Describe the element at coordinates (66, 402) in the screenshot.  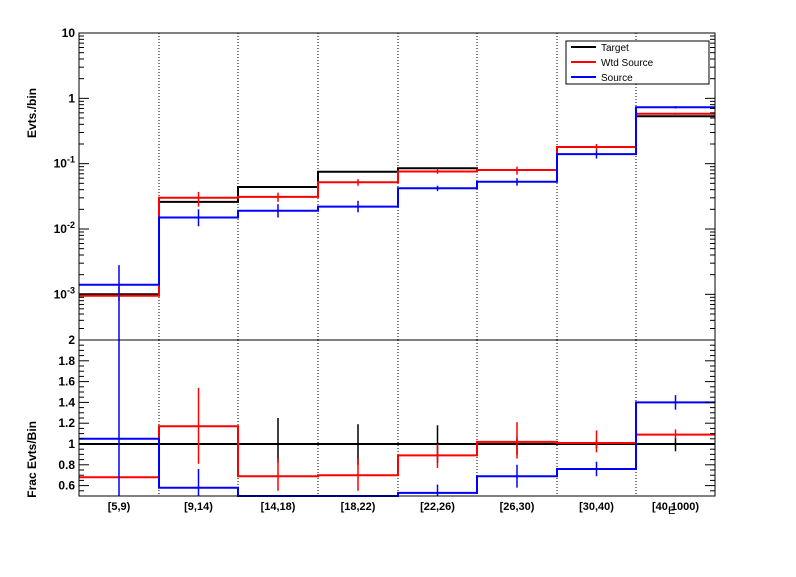
I see `y-tick-label: 1.4` at that location.